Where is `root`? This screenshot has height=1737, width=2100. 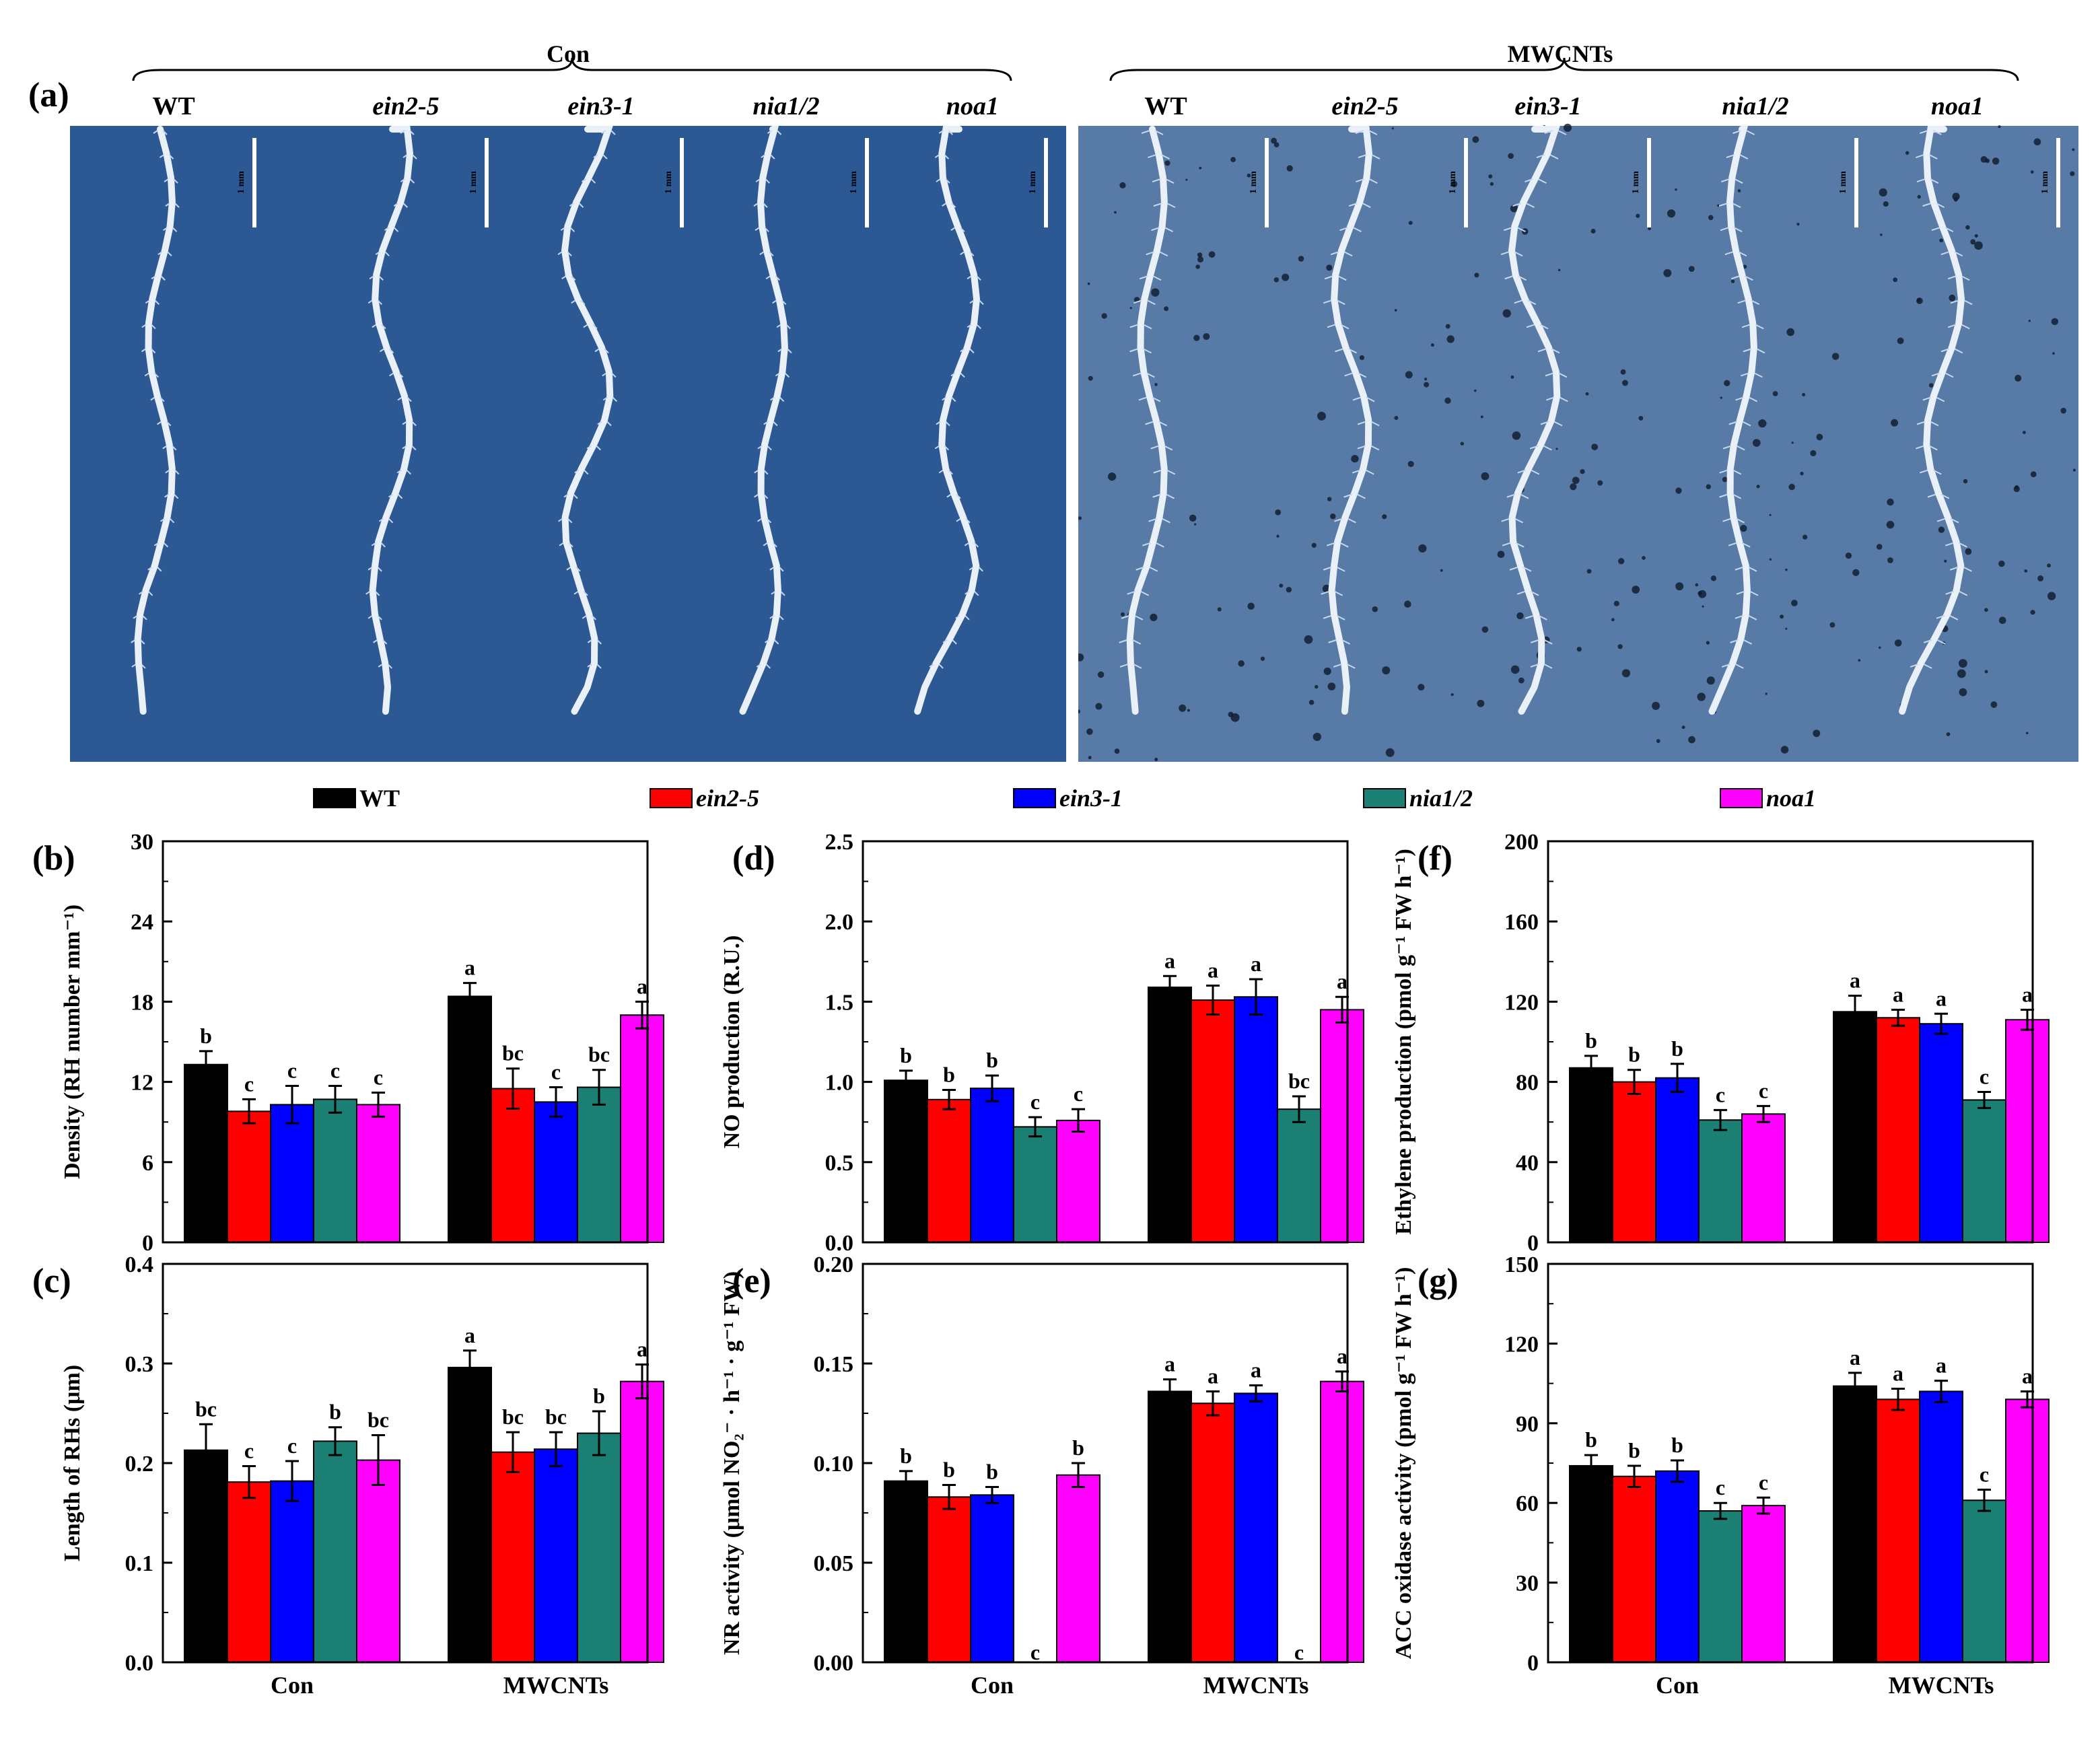 root is located at coordinates (1534, 420).